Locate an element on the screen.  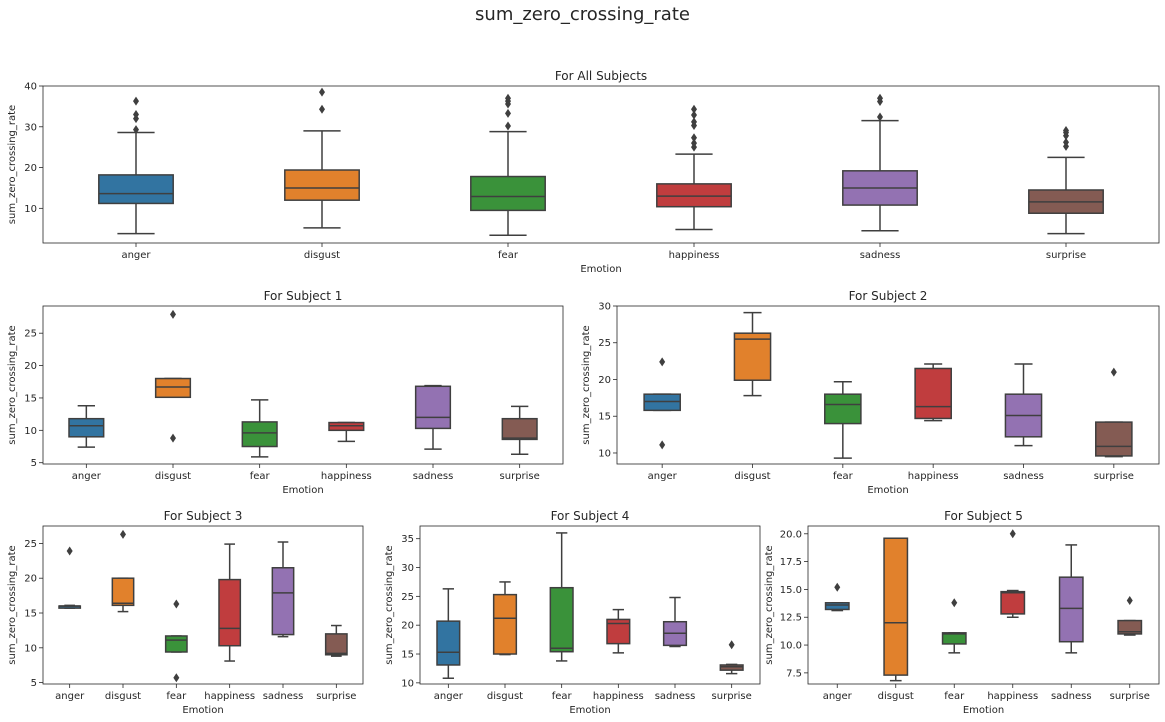
y-tick-label: 30 is located at coordinates (407, 568).